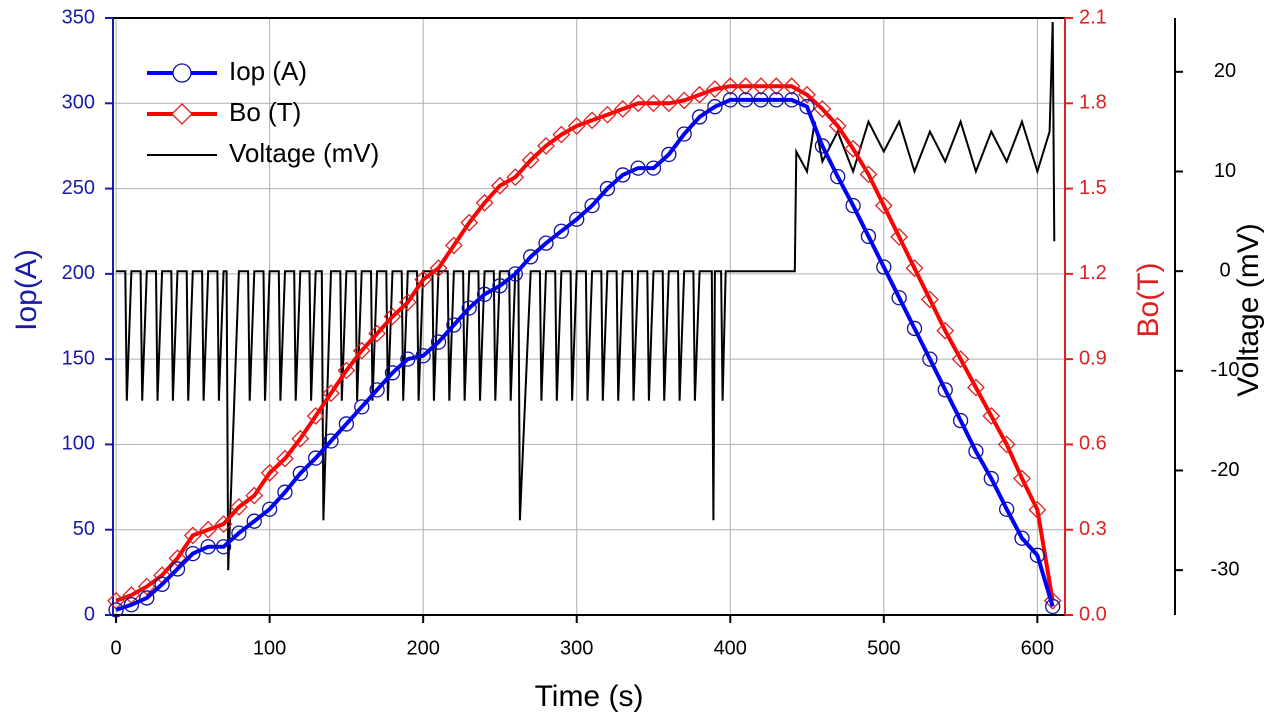  Describe the element at coordinates (1225, 470) in the screenshot. I see `y3-tick-label: -20` at that location.